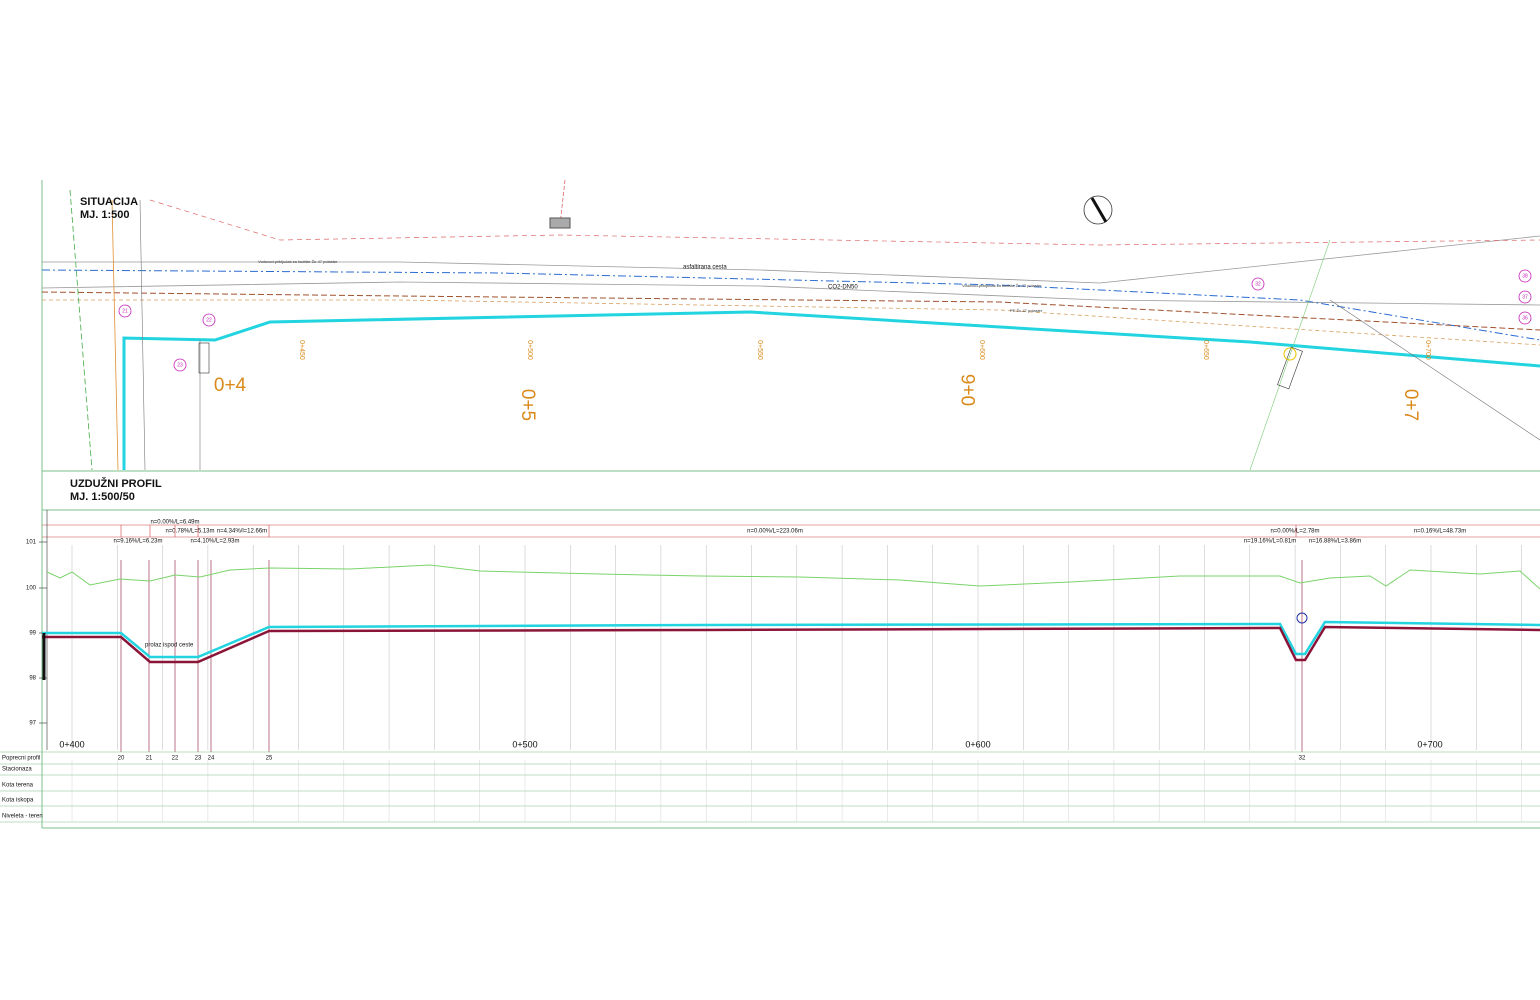  Describe the element at coordinates (71, 744) in the screenshot. I see `station-label: 0+400` at that location.